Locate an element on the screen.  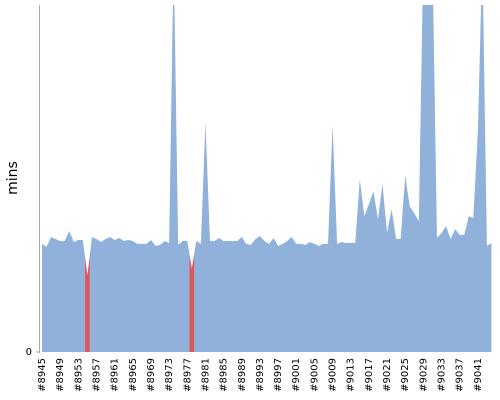
x-tick-label: #8965 is located at coordinates (133, 375).